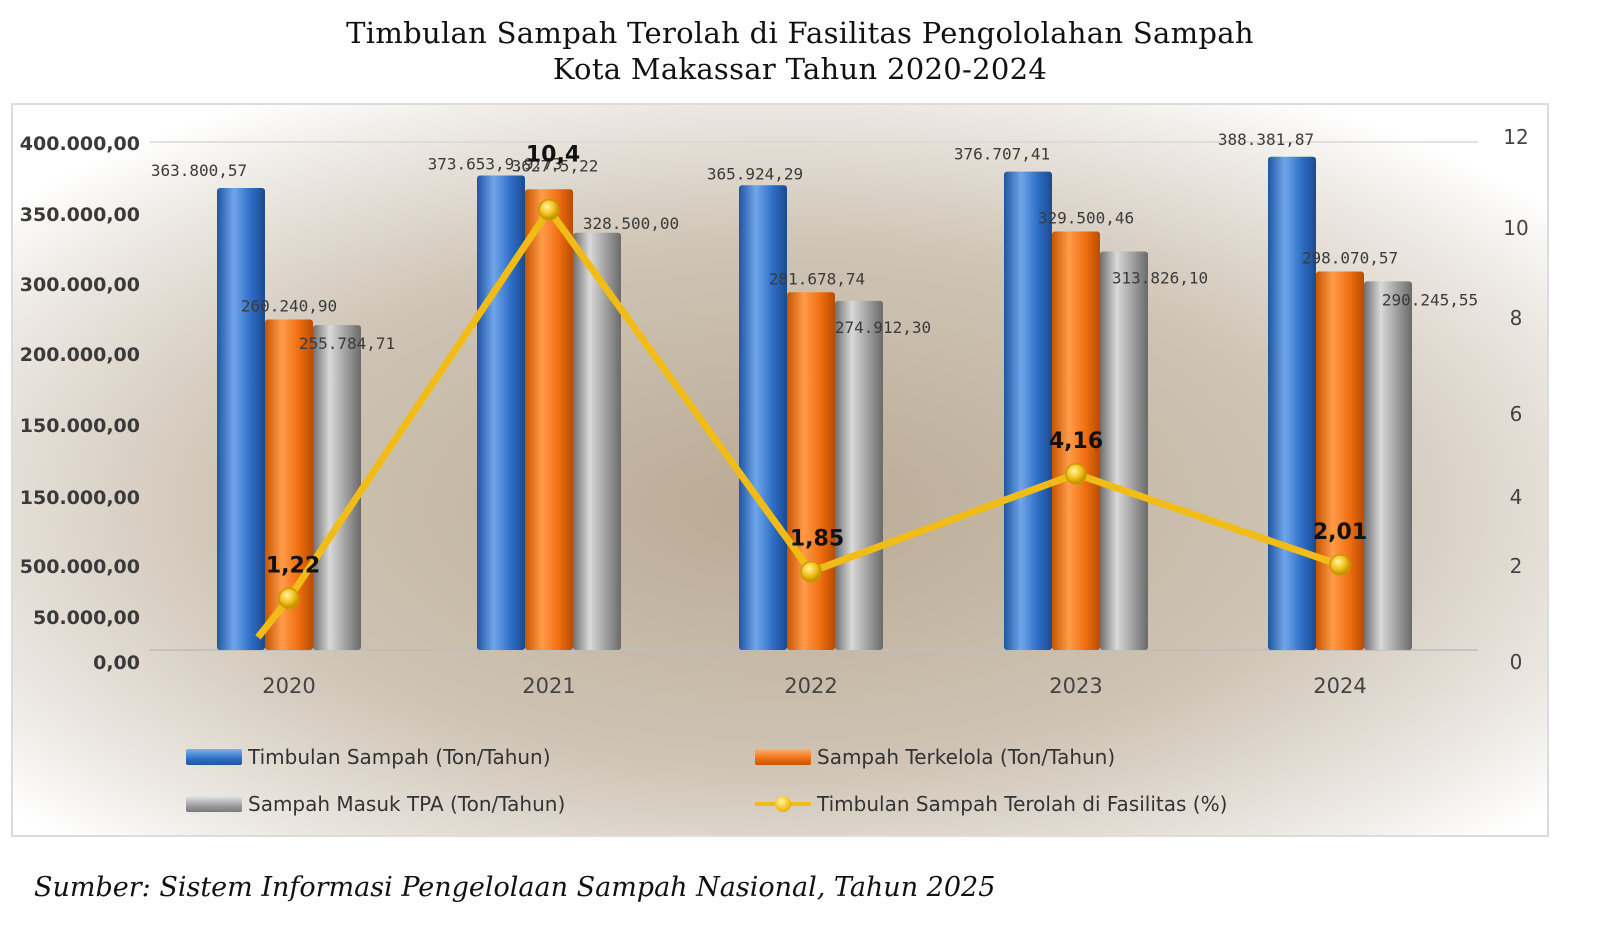  I want to click on x-tick-label: 2020, so click(288, 686).